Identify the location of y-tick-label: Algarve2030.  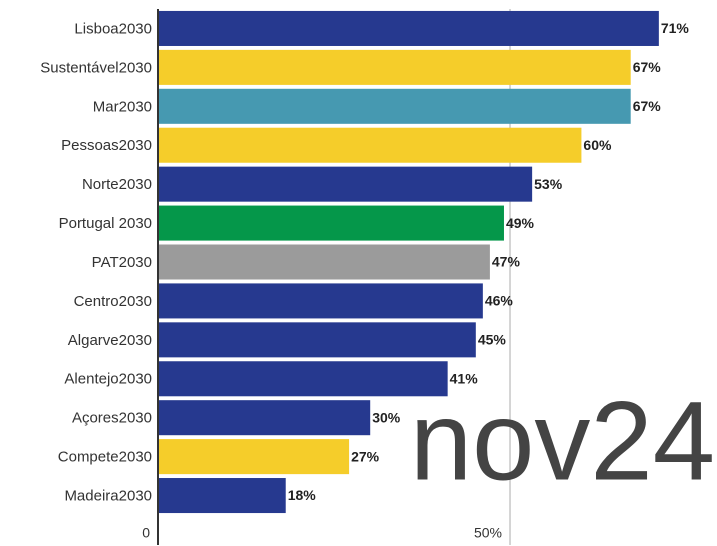
(110, 340).